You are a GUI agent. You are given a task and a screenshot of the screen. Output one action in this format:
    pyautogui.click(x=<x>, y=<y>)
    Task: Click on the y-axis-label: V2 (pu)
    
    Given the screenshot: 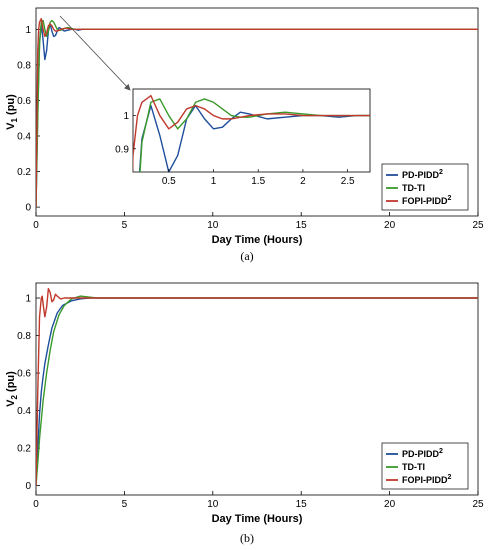 What is the action you would take?
    pyautogui.click(x=12, y=389)
    